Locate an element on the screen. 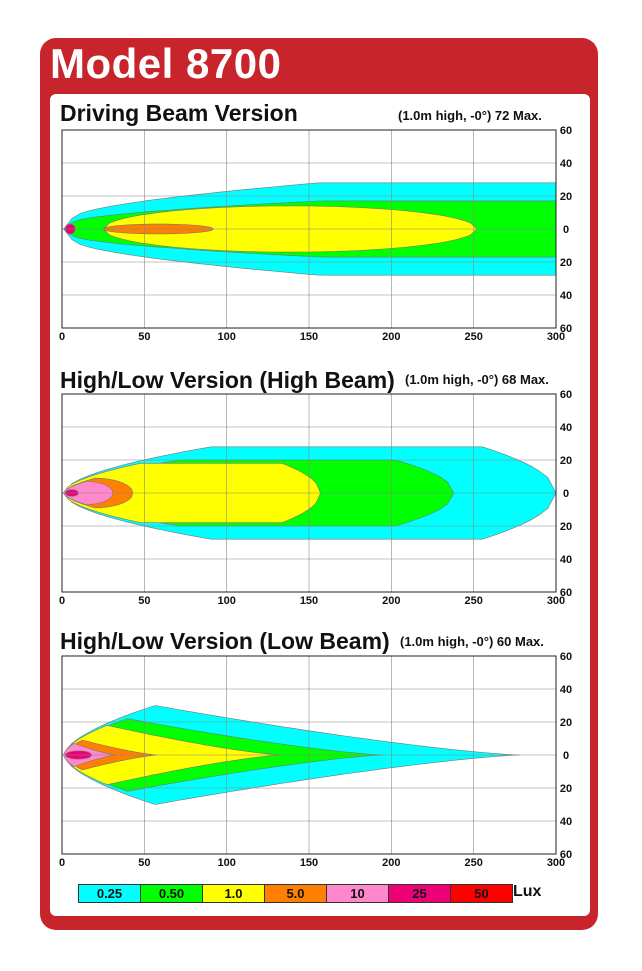 The height and width of the screenshot is (971, 642). chart-note-low-beam: (1.0m high, -0°) 60 Max. is located at coordinates (472, 641).